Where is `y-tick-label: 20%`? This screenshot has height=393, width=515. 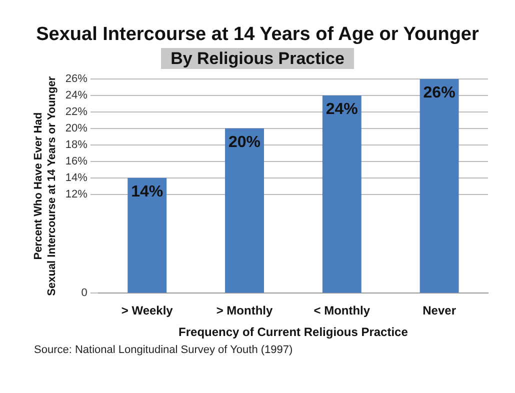
y-tick-label: 20% is located at coordinates (76, 128).